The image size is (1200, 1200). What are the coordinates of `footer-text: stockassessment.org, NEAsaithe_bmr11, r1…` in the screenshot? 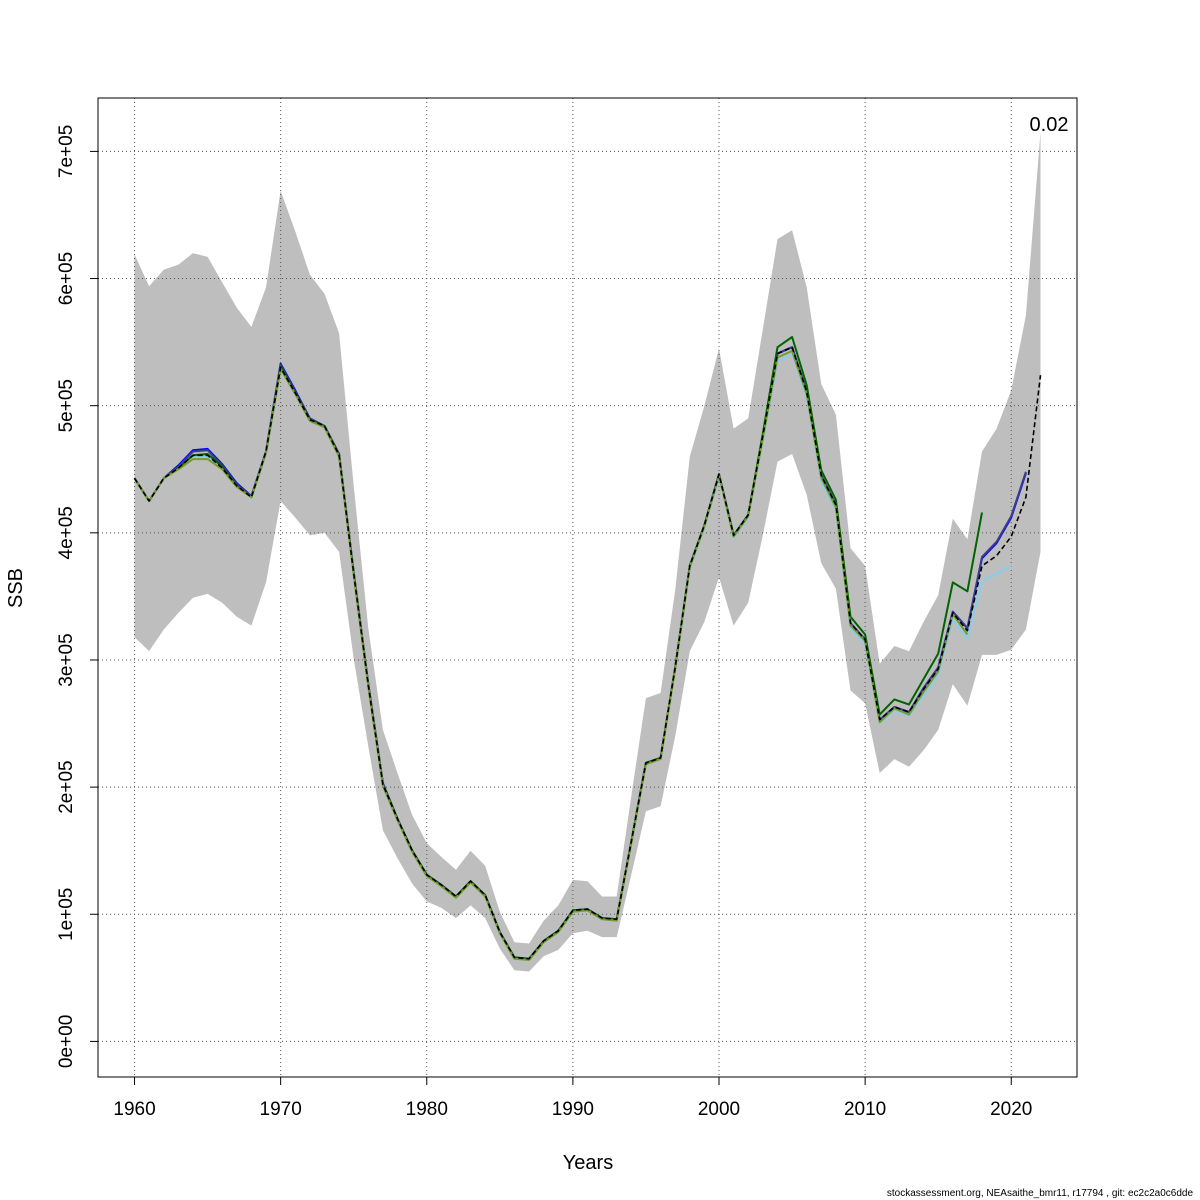 It's located at (1040, 1193).